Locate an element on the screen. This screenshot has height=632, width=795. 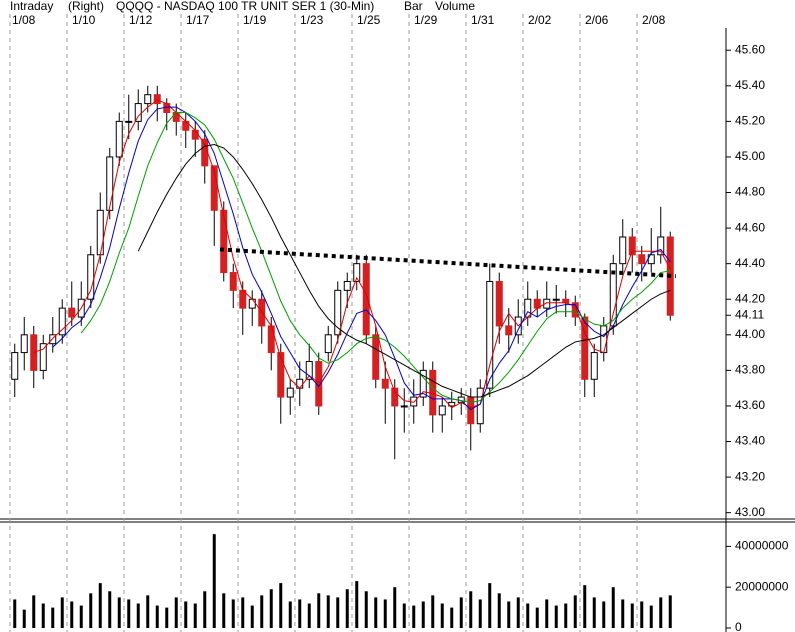
x-tick-label: 1/17 is located at coordinates (198, 20).